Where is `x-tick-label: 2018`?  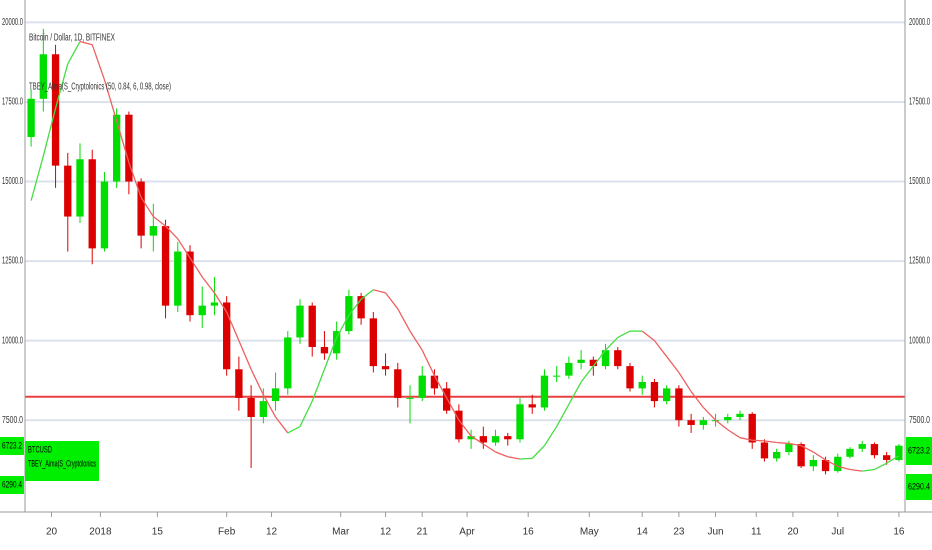
x-tick-label: 2018 is located at coordinates (100, 532).